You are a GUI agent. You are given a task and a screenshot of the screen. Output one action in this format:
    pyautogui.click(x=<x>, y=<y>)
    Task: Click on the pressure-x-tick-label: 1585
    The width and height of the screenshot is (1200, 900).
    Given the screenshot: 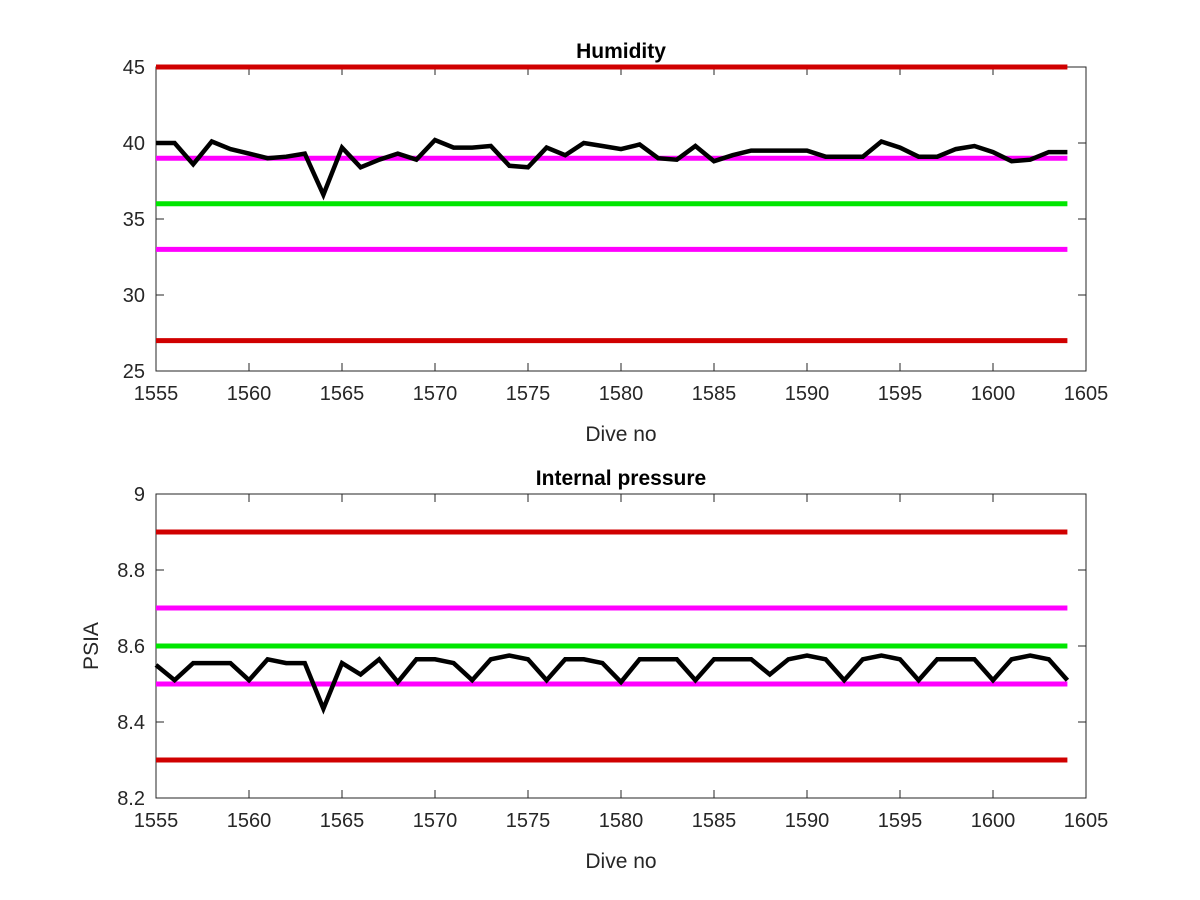 What is the action you would take?
    pyautogui.click(x=714, y=821)
    